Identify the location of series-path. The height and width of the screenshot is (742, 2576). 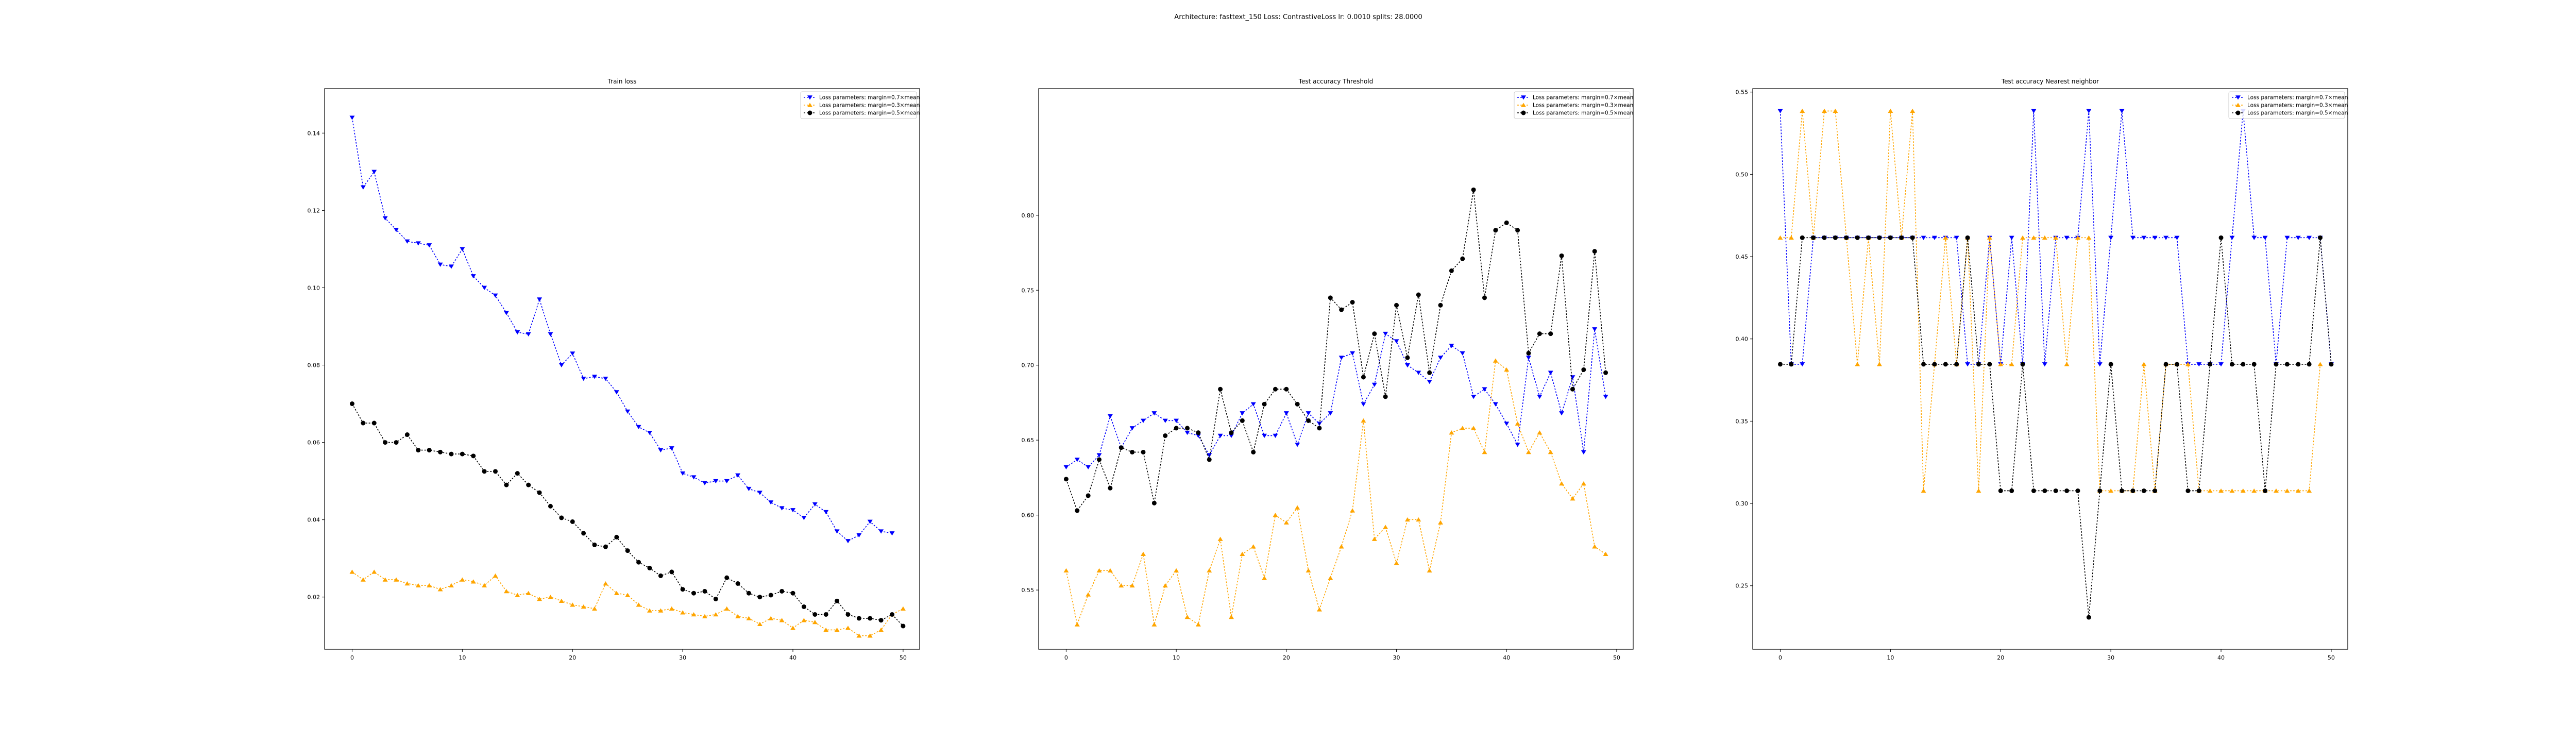
(621, 329).